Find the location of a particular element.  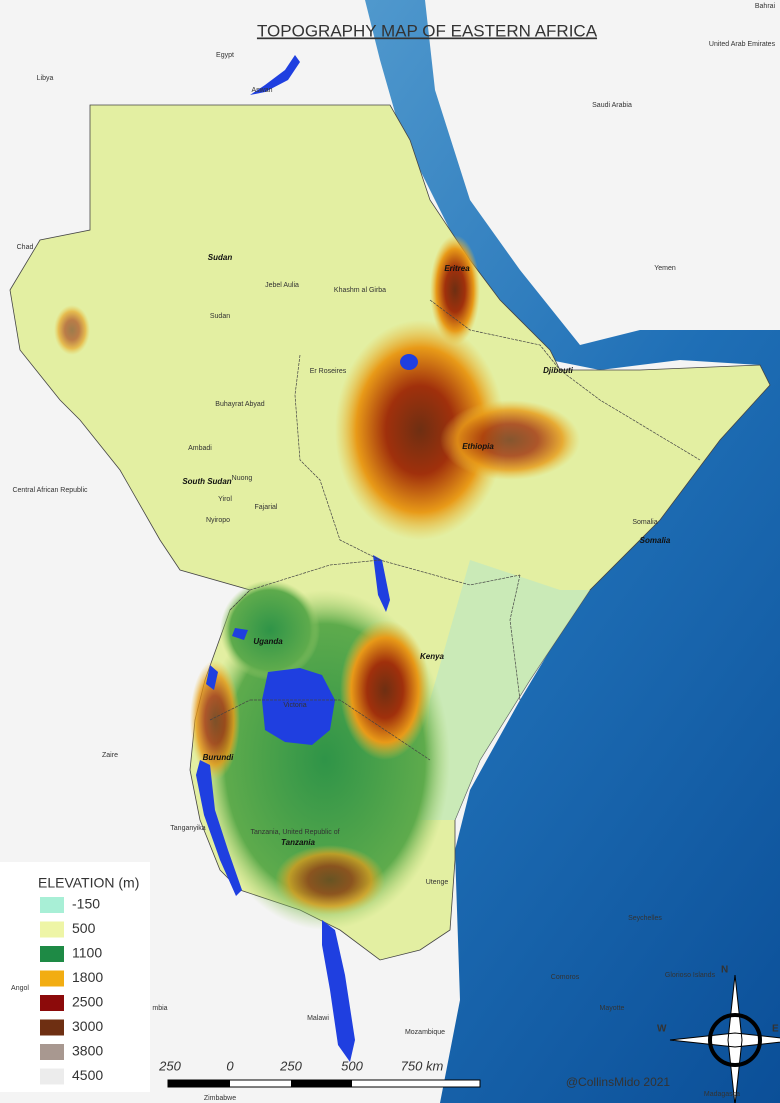

legend-label: 4500 is located at coordinates (87, 1075).